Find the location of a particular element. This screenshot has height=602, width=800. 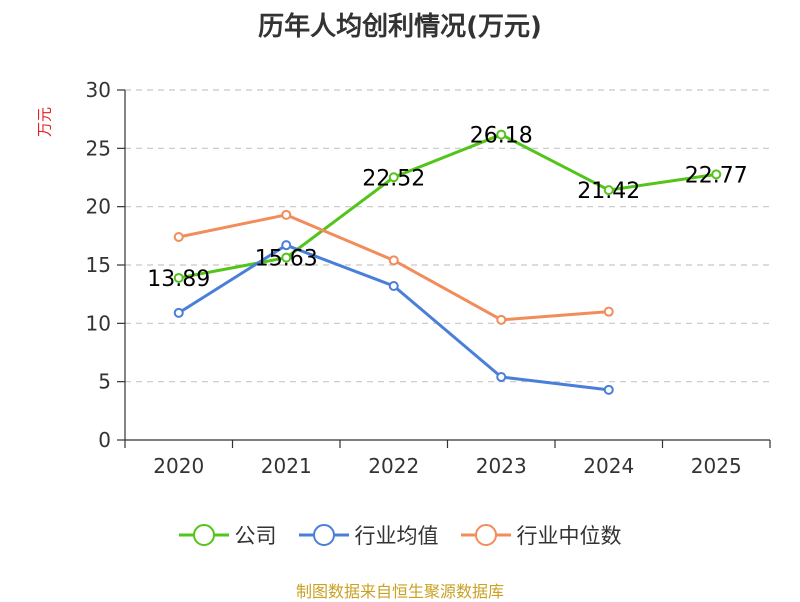

legend-item: 公司 is located at coordinates (227, 535).